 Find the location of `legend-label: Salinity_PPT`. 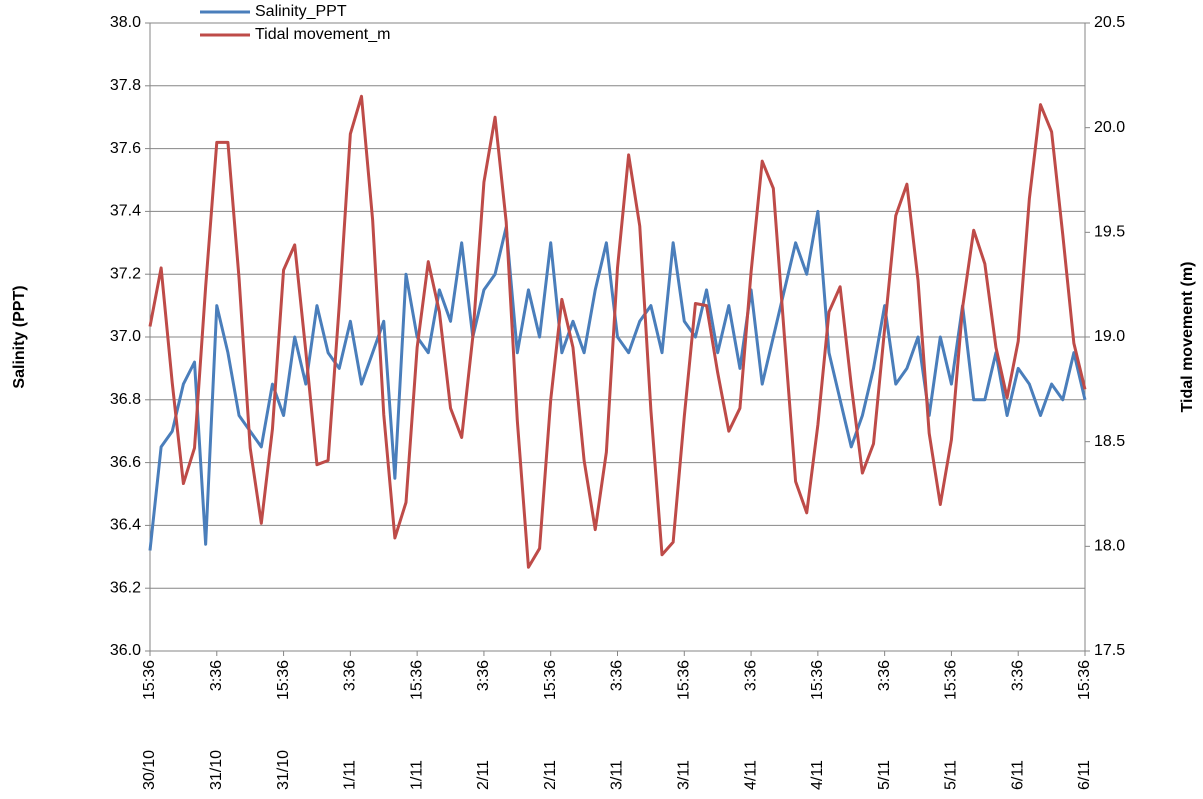

legend-label: Salinity_PPT is located at coordinates (301, 11).